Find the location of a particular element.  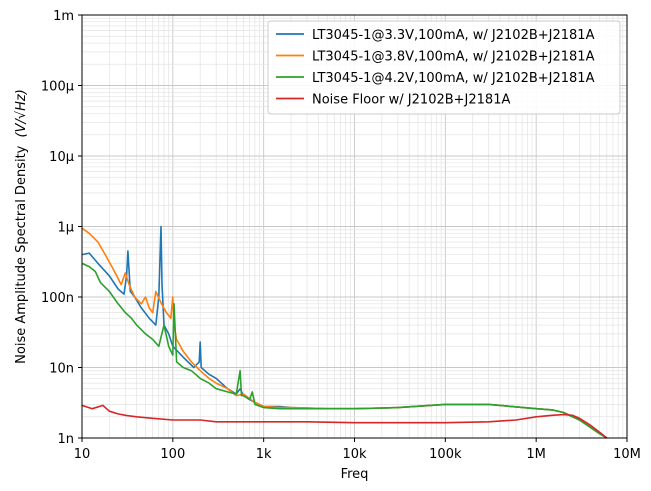

y-tick-label: 1µ is located at coordinates (65, 228).